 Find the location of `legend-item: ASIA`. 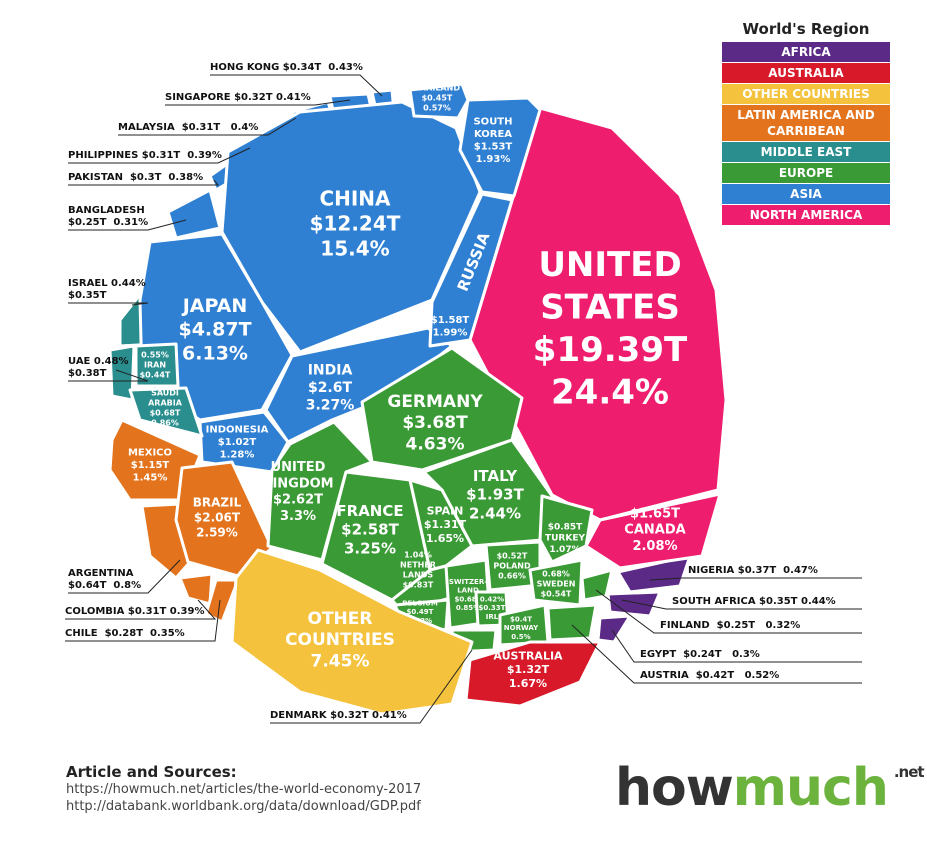

legend-item: ASIA is located at coordinates (806, 194).